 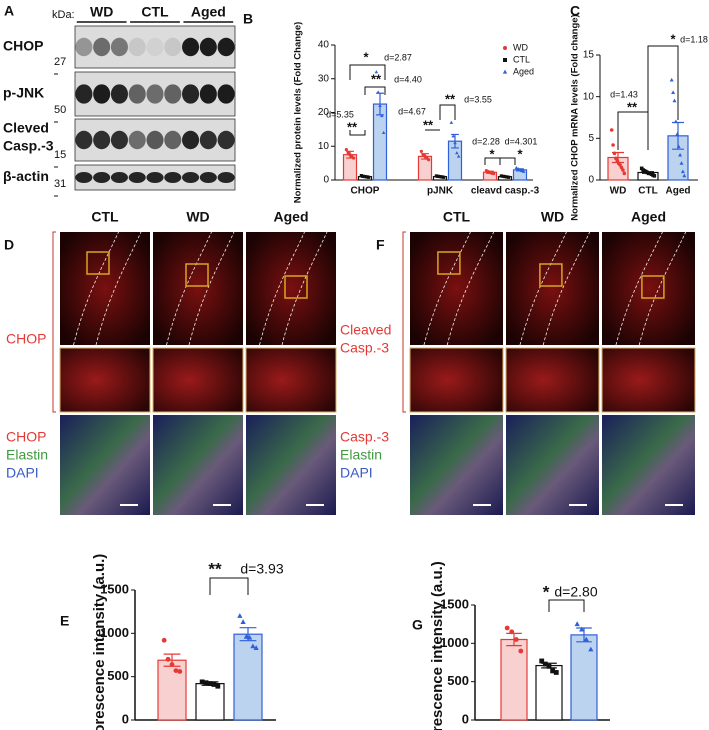 I want to click on panel-letter: A, so click(x=9, y=11).